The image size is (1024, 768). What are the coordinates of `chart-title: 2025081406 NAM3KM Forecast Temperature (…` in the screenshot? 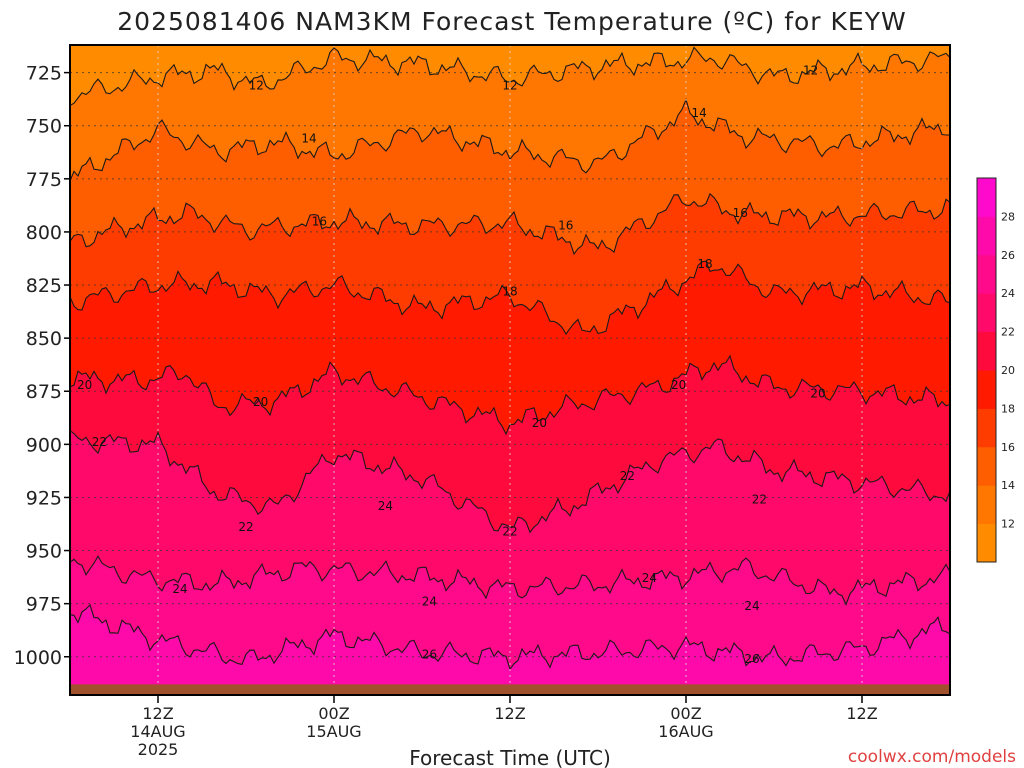 It's located at (511, 21).